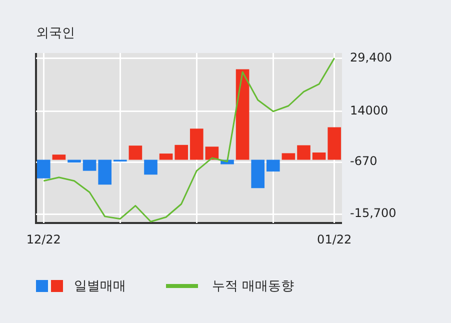 This screenshot has height=323, width=451. Describe the element at coordinates (100, 286) in the screenshot. I see `legend-label: 일별매매` at that location.